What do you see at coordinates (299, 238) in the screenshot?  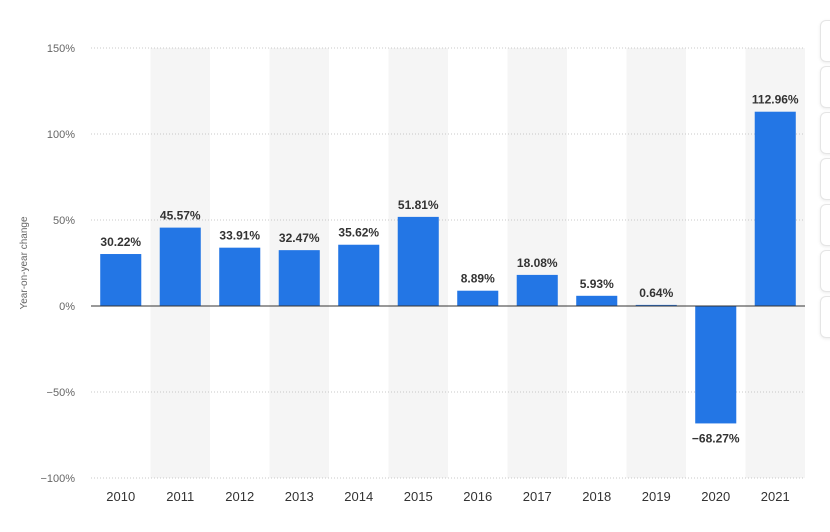 I see `data-label: 32.47%` at bounding box center [299, 238].